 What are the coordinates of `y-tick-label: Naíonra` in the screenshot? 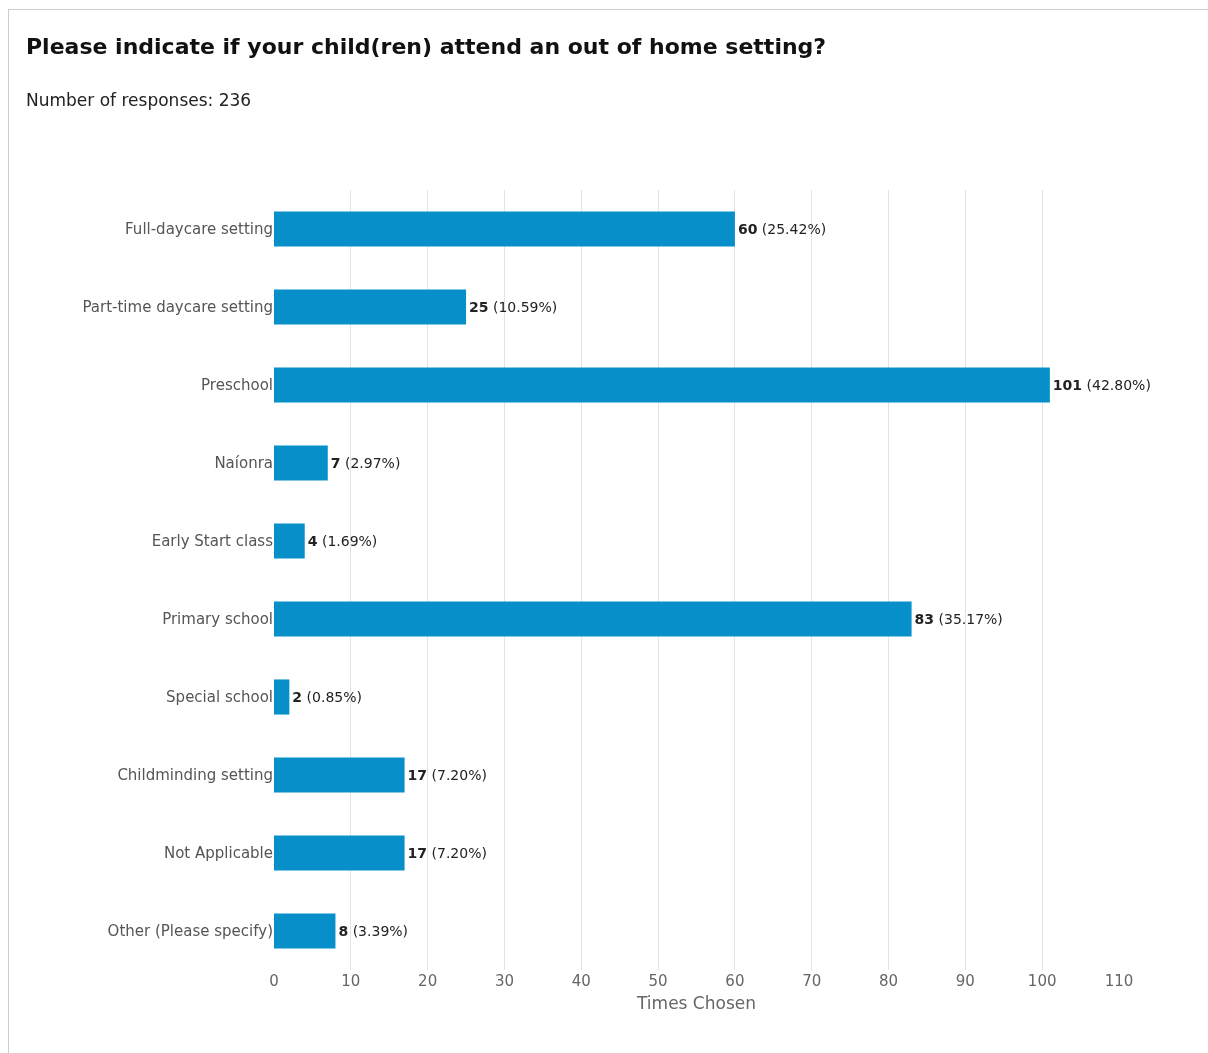 It's located at (243, 463).